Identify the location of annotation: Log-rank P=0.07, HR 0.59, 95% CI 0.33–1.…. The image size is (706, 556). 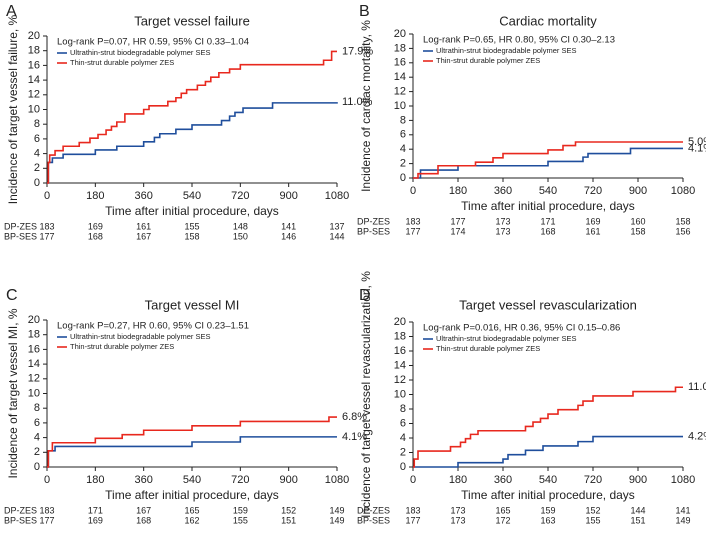
(153, 42).